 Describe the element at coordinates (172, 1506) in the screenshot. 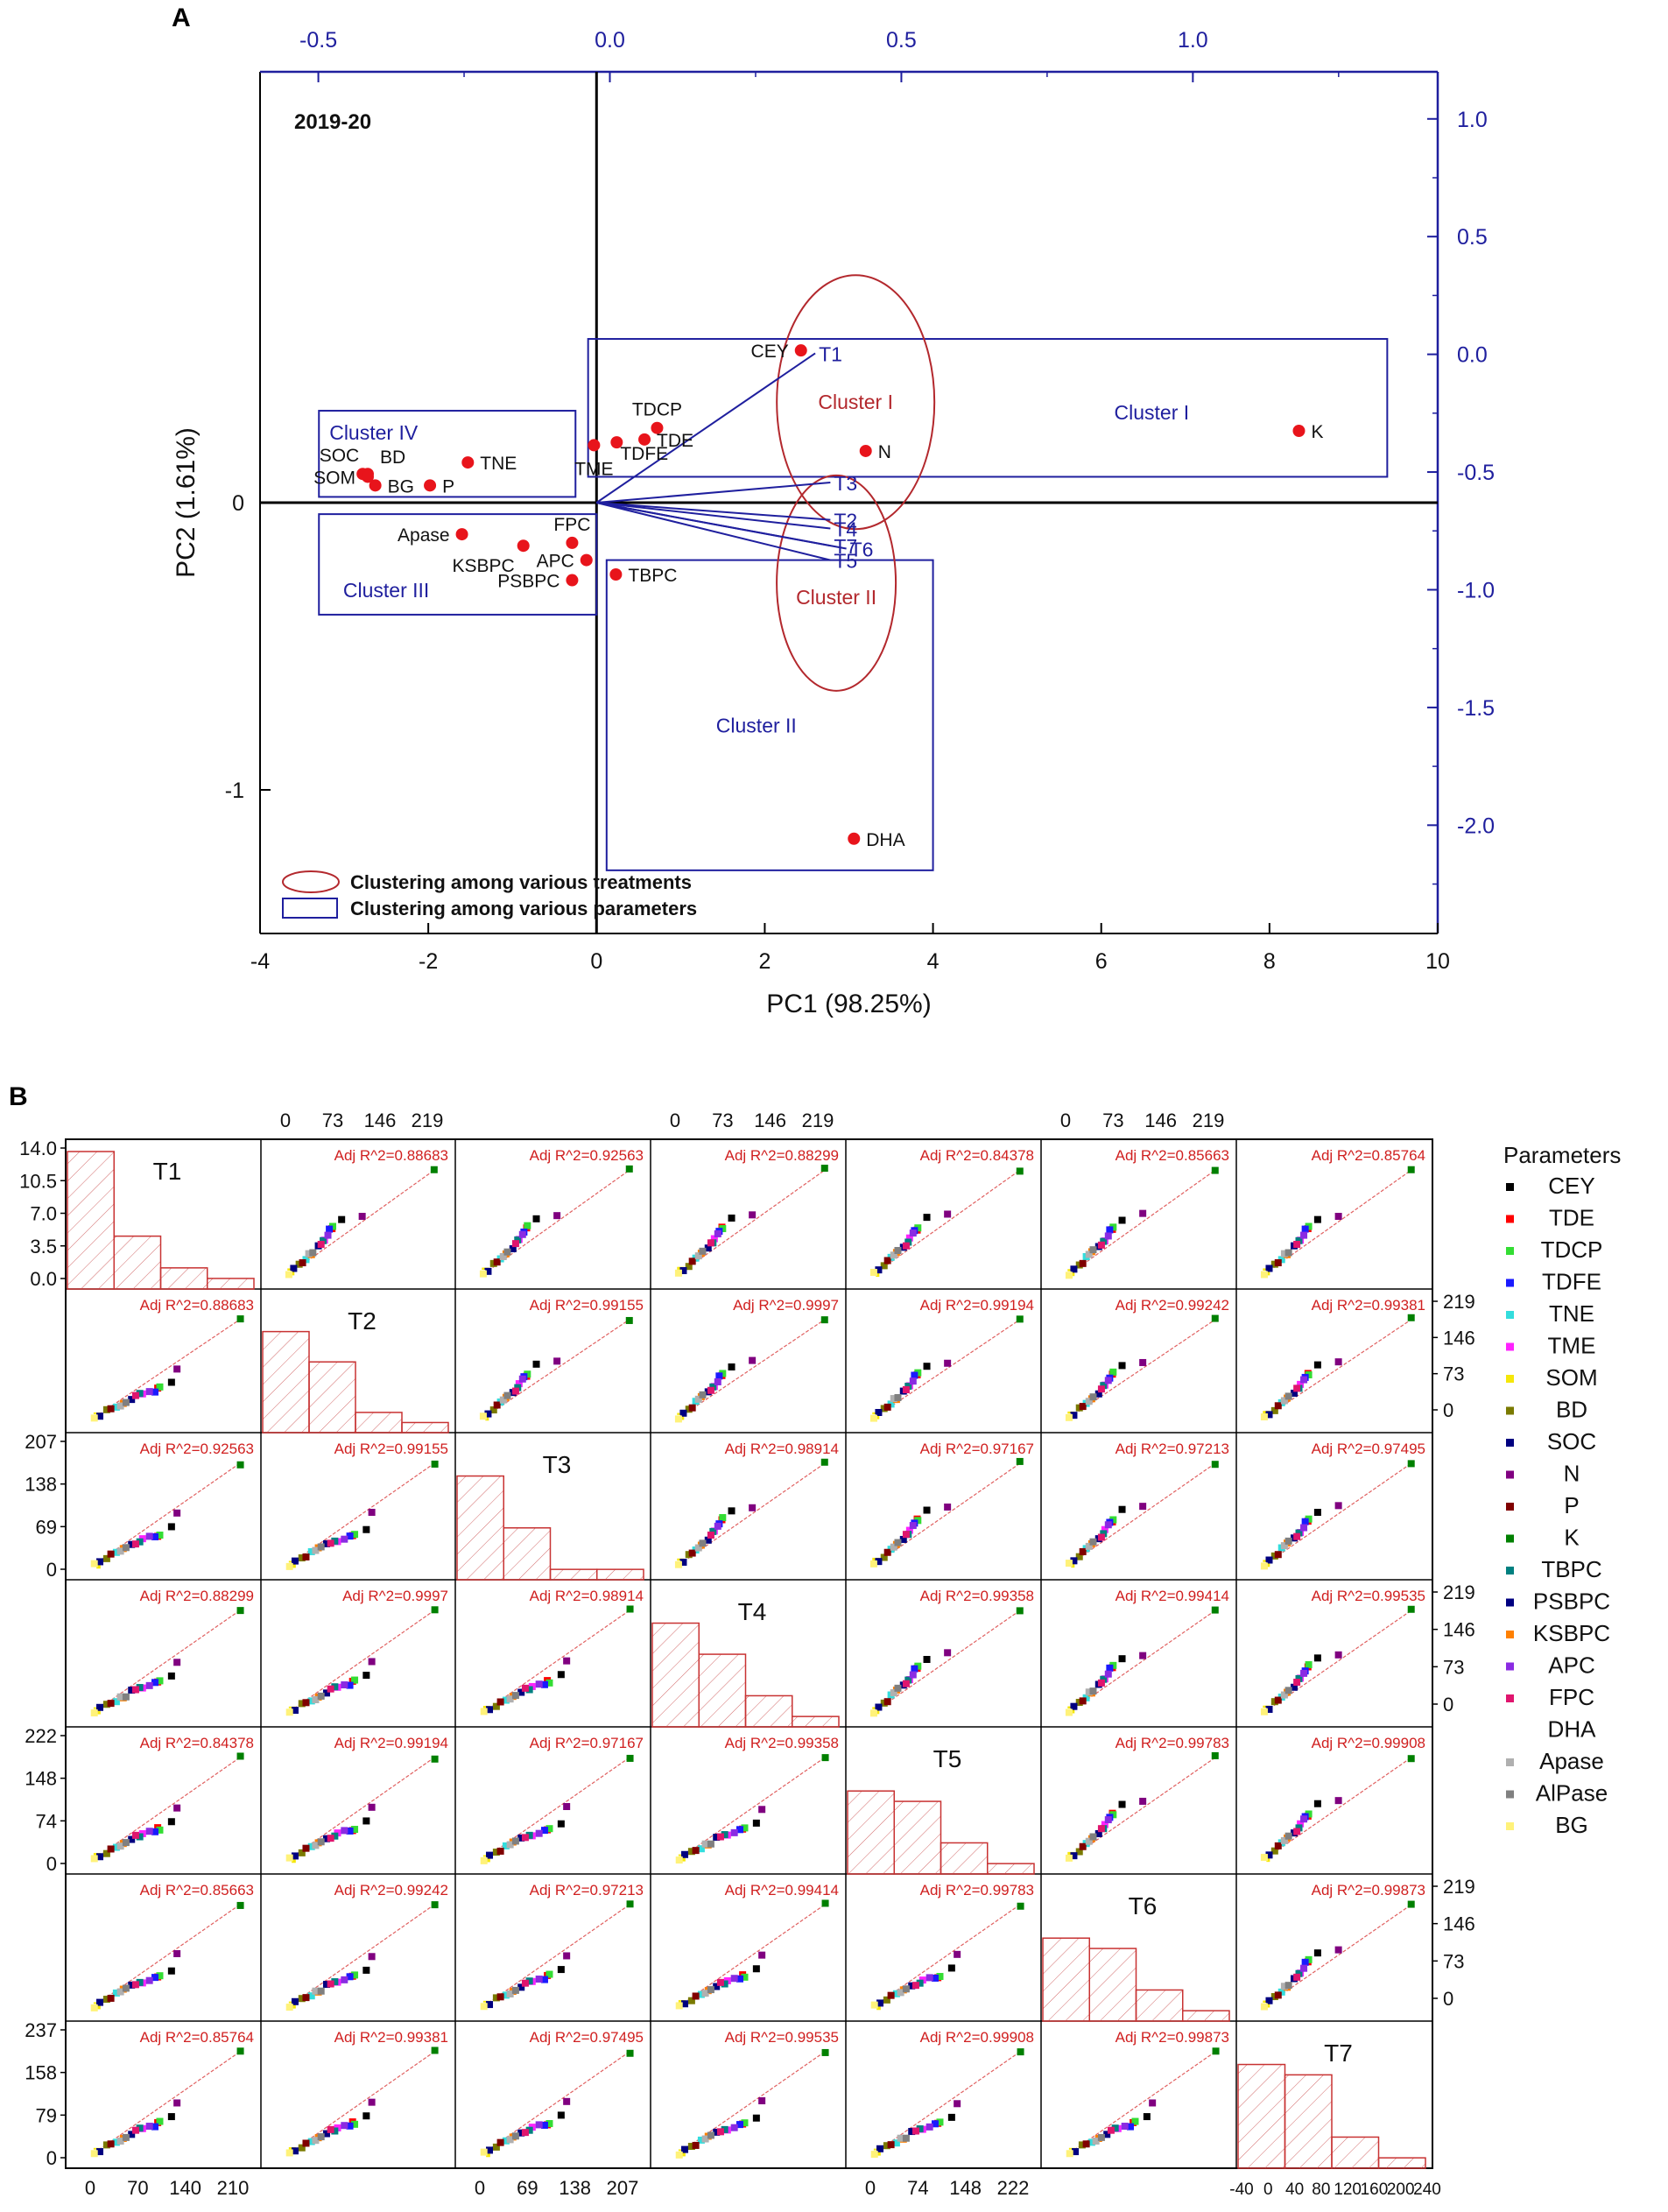

I see `matrix-cell: Adj R^2=0.92563` at that location.